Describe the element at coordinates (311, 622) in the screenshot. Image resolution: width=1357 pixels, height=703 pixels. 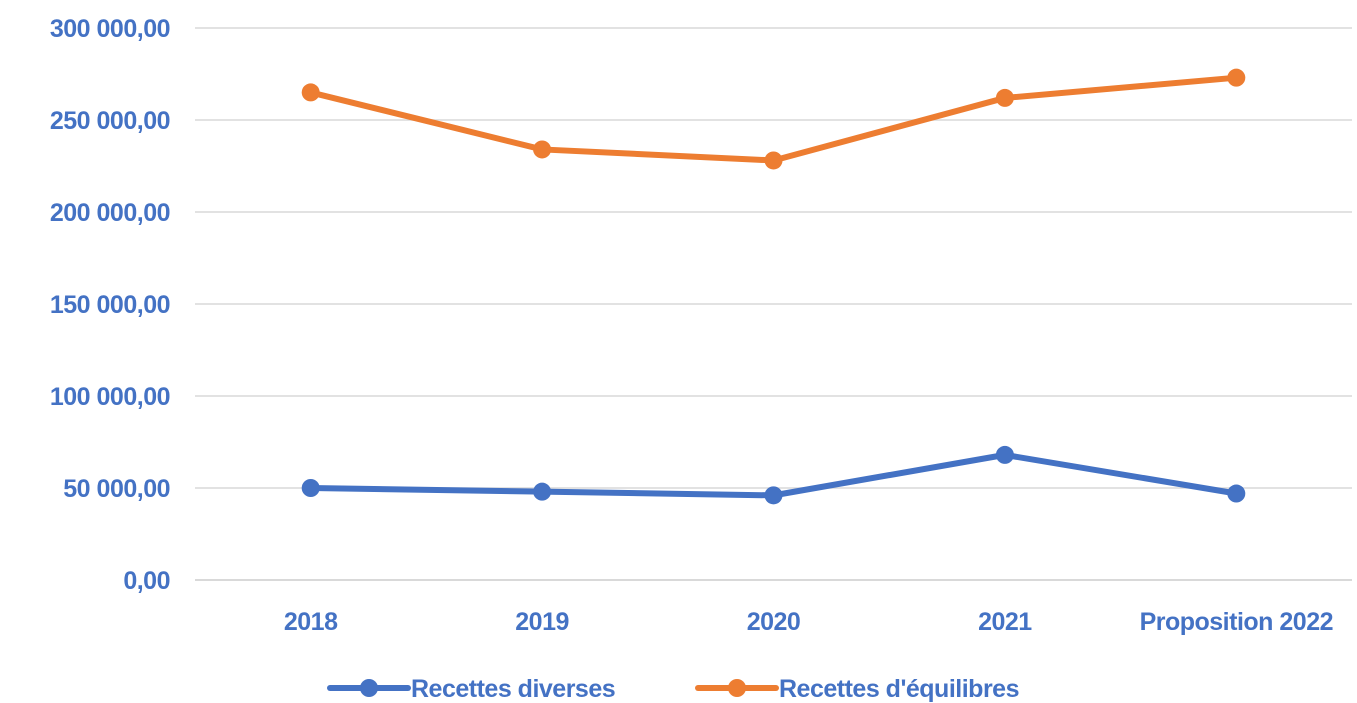
I see `x-tick-label: 2018` at that location.